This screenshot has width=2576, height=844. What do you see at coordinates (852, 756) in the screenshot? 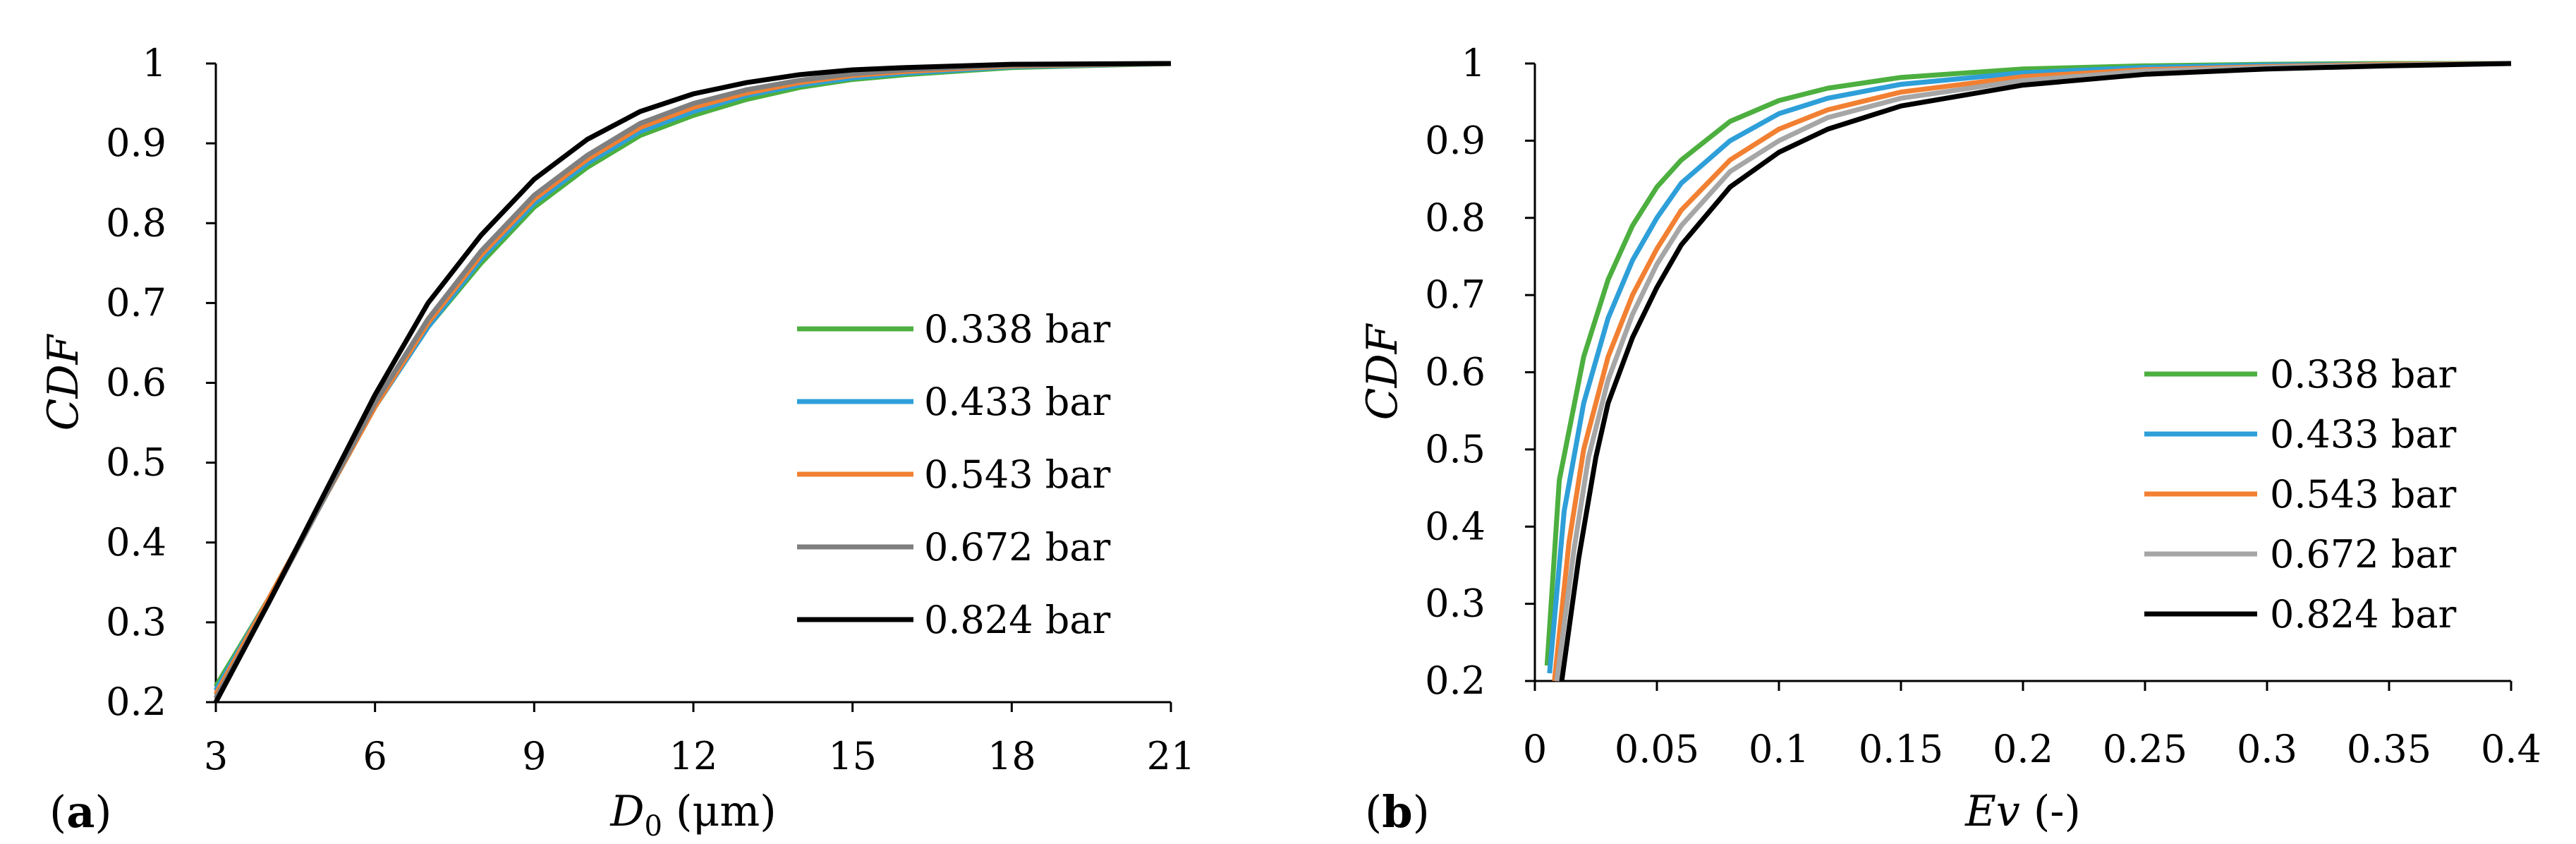
I see `x-tick-label: 15` at bounding box center [852, 756].